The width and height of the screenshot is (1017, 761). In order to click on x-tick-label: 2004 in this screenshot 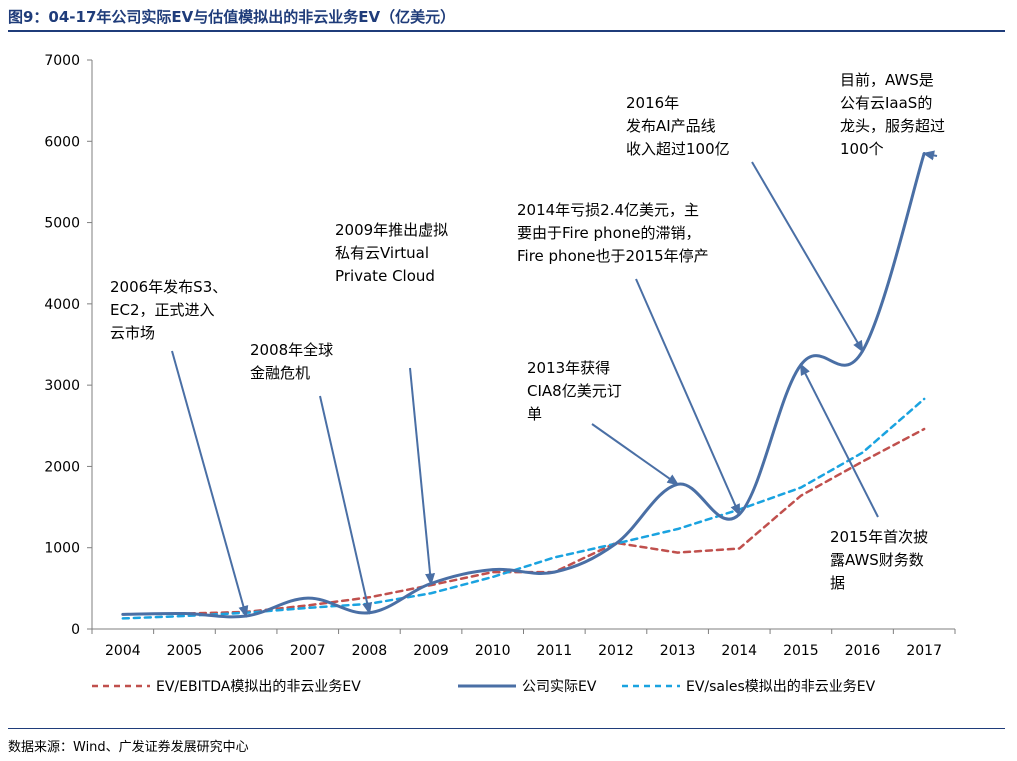, I will do `click(123, 651)`.